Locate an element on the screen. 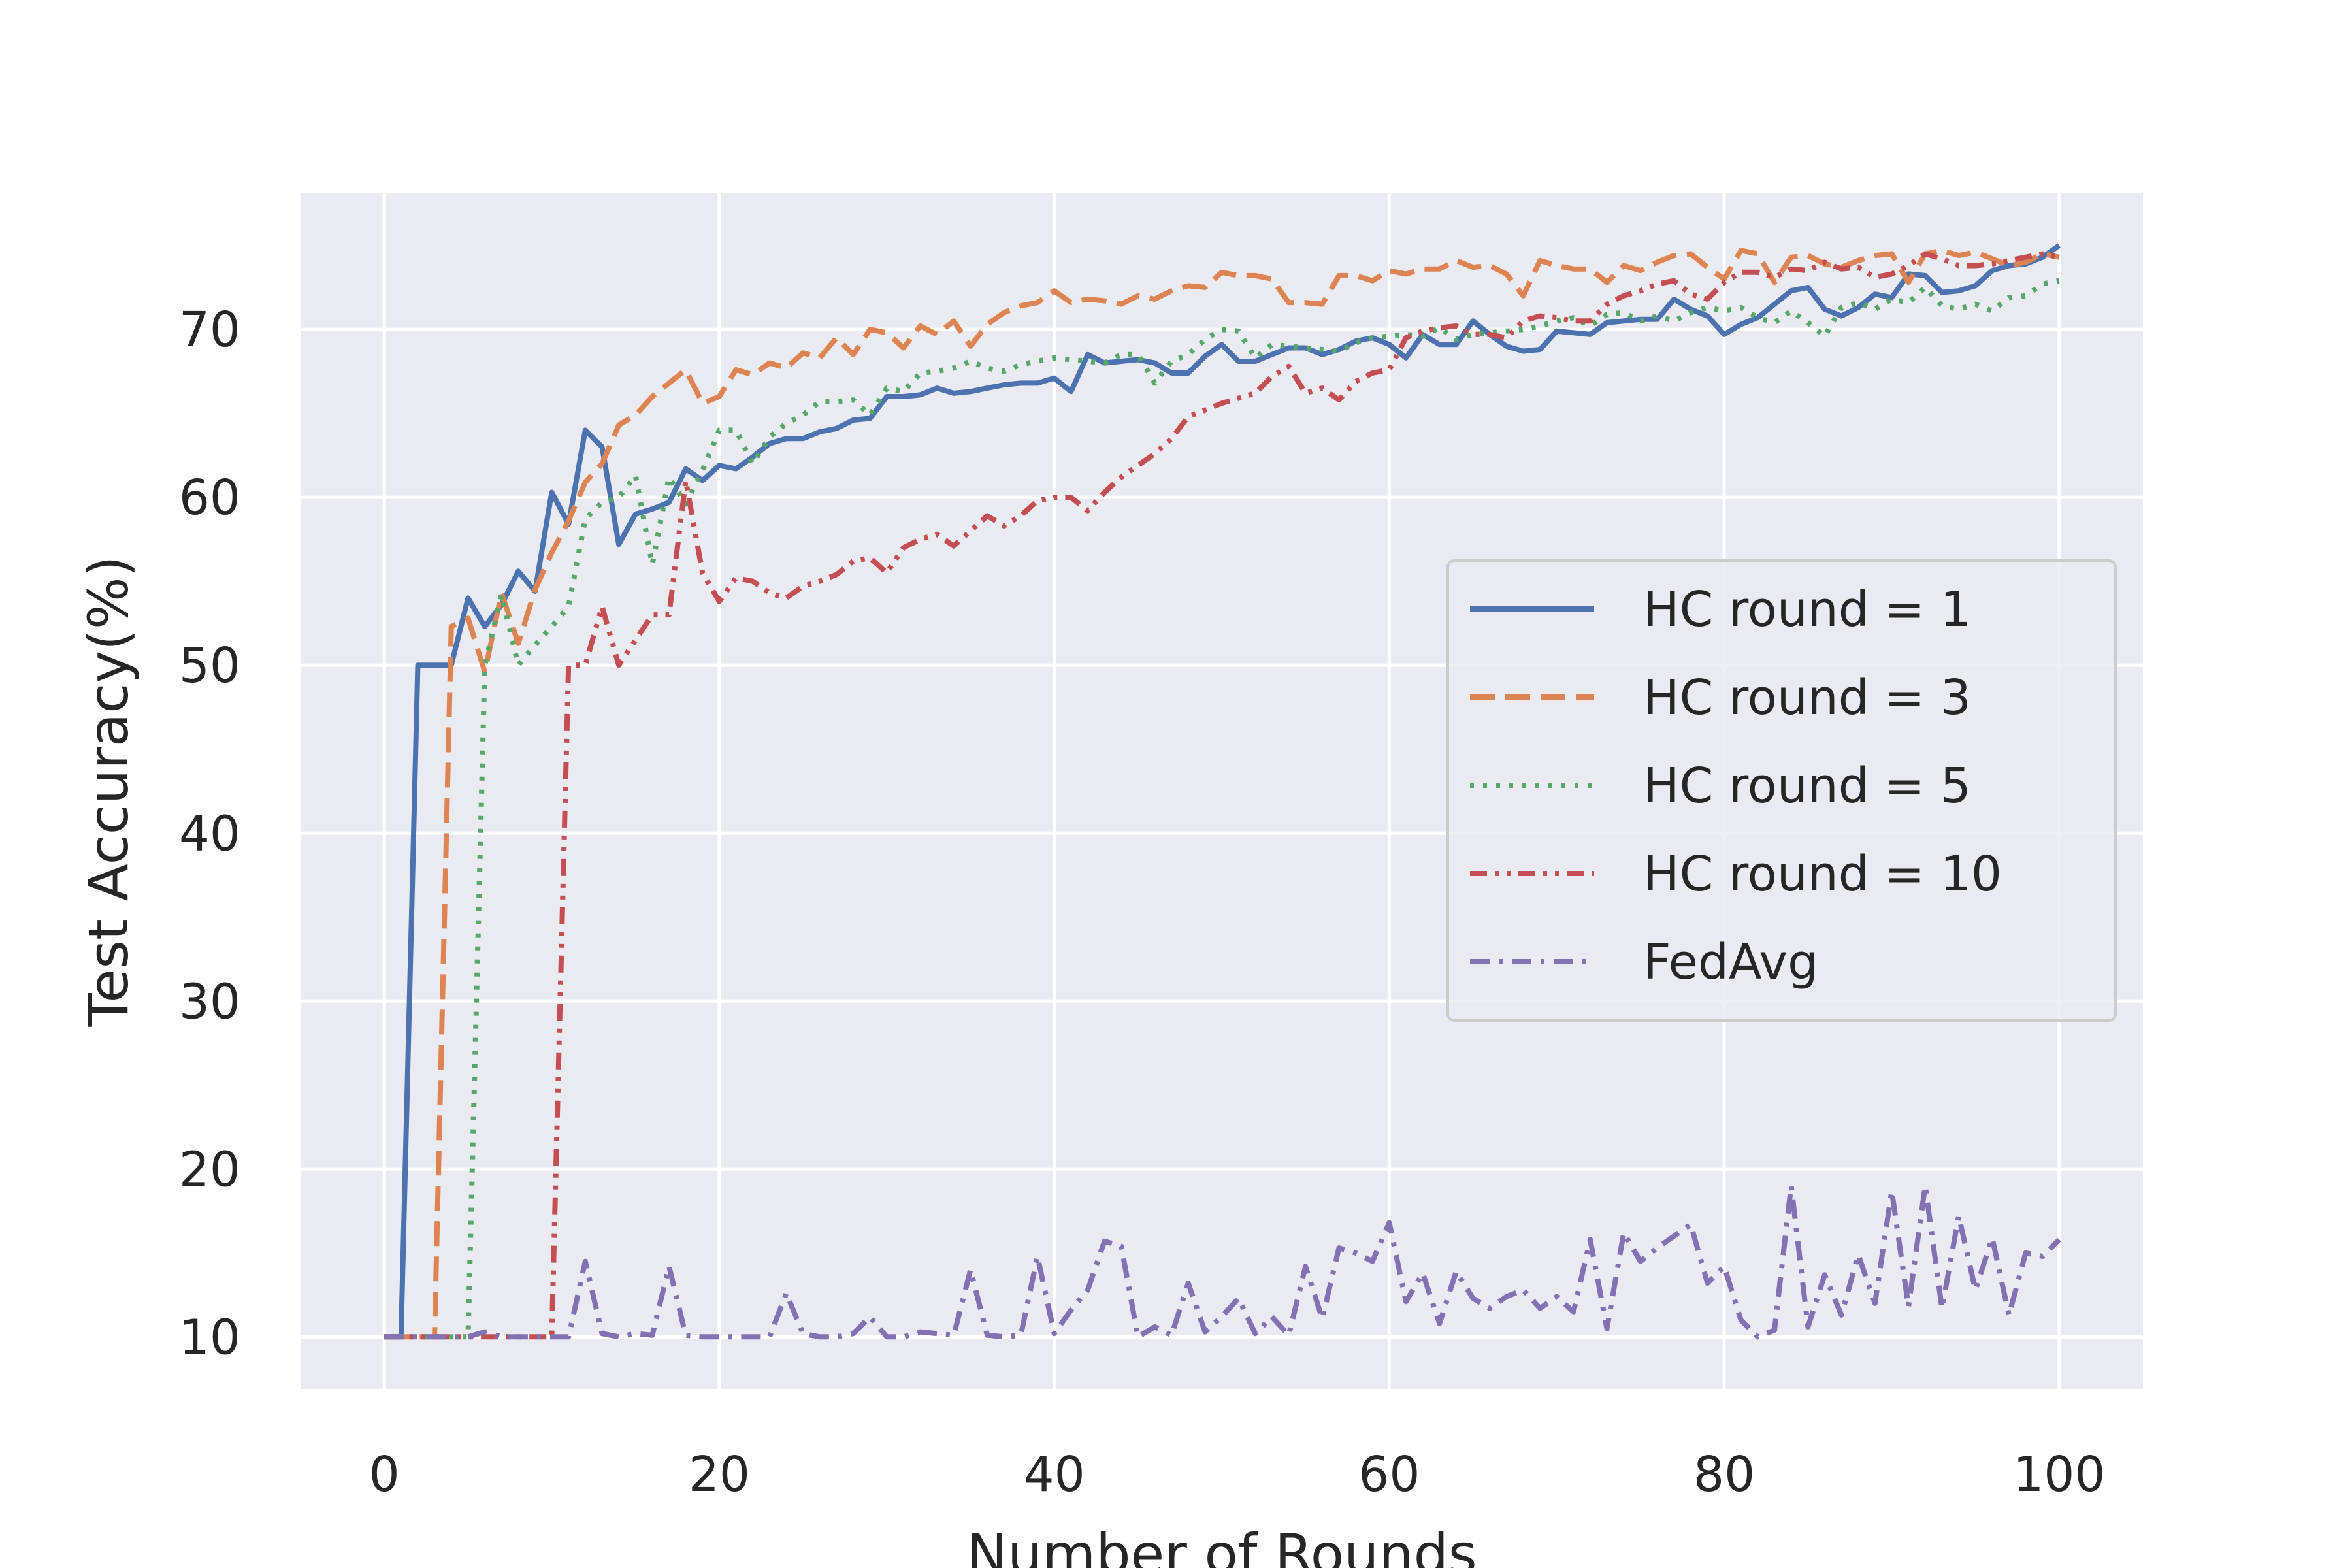  y-tick-label: 20 is located at coordinates (209, 1169).